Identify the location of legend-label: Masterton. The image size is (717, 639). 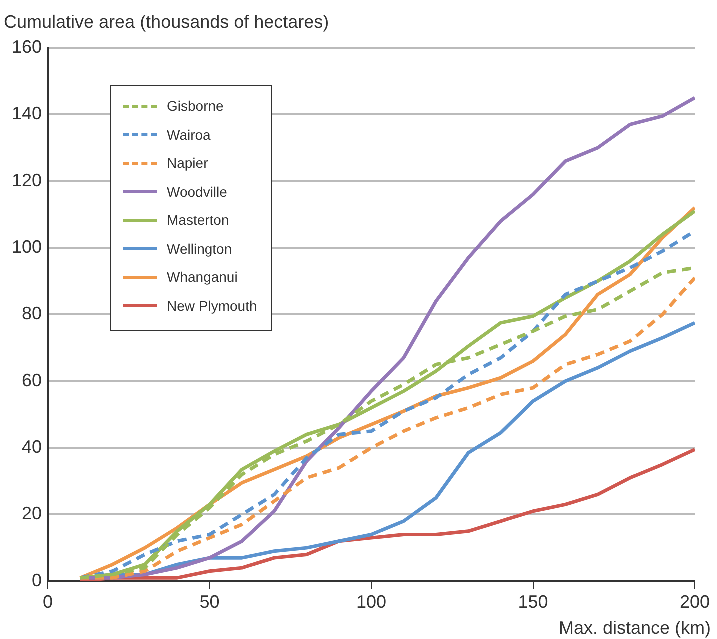
(198, 220).